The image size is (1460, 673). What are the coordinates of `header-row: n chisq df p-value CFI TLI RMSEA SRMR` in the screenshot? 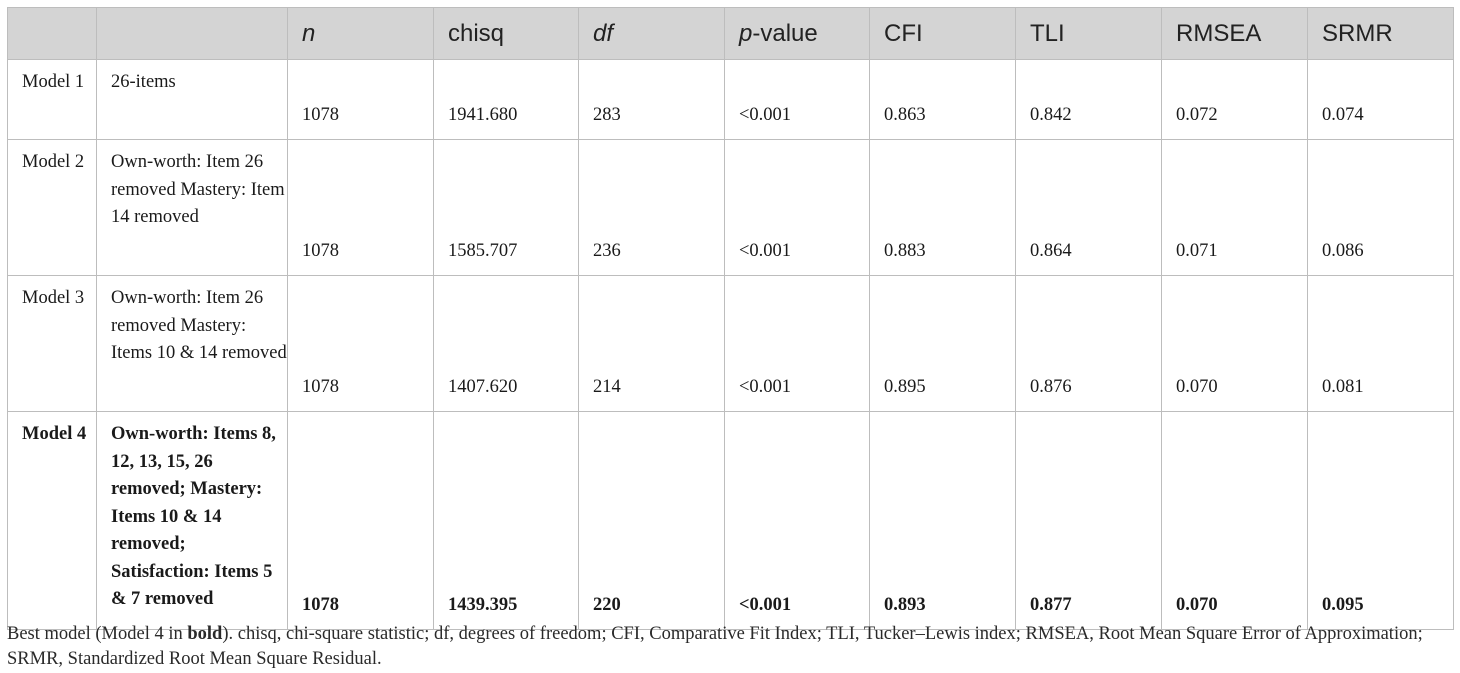 It's located at (730, 33).